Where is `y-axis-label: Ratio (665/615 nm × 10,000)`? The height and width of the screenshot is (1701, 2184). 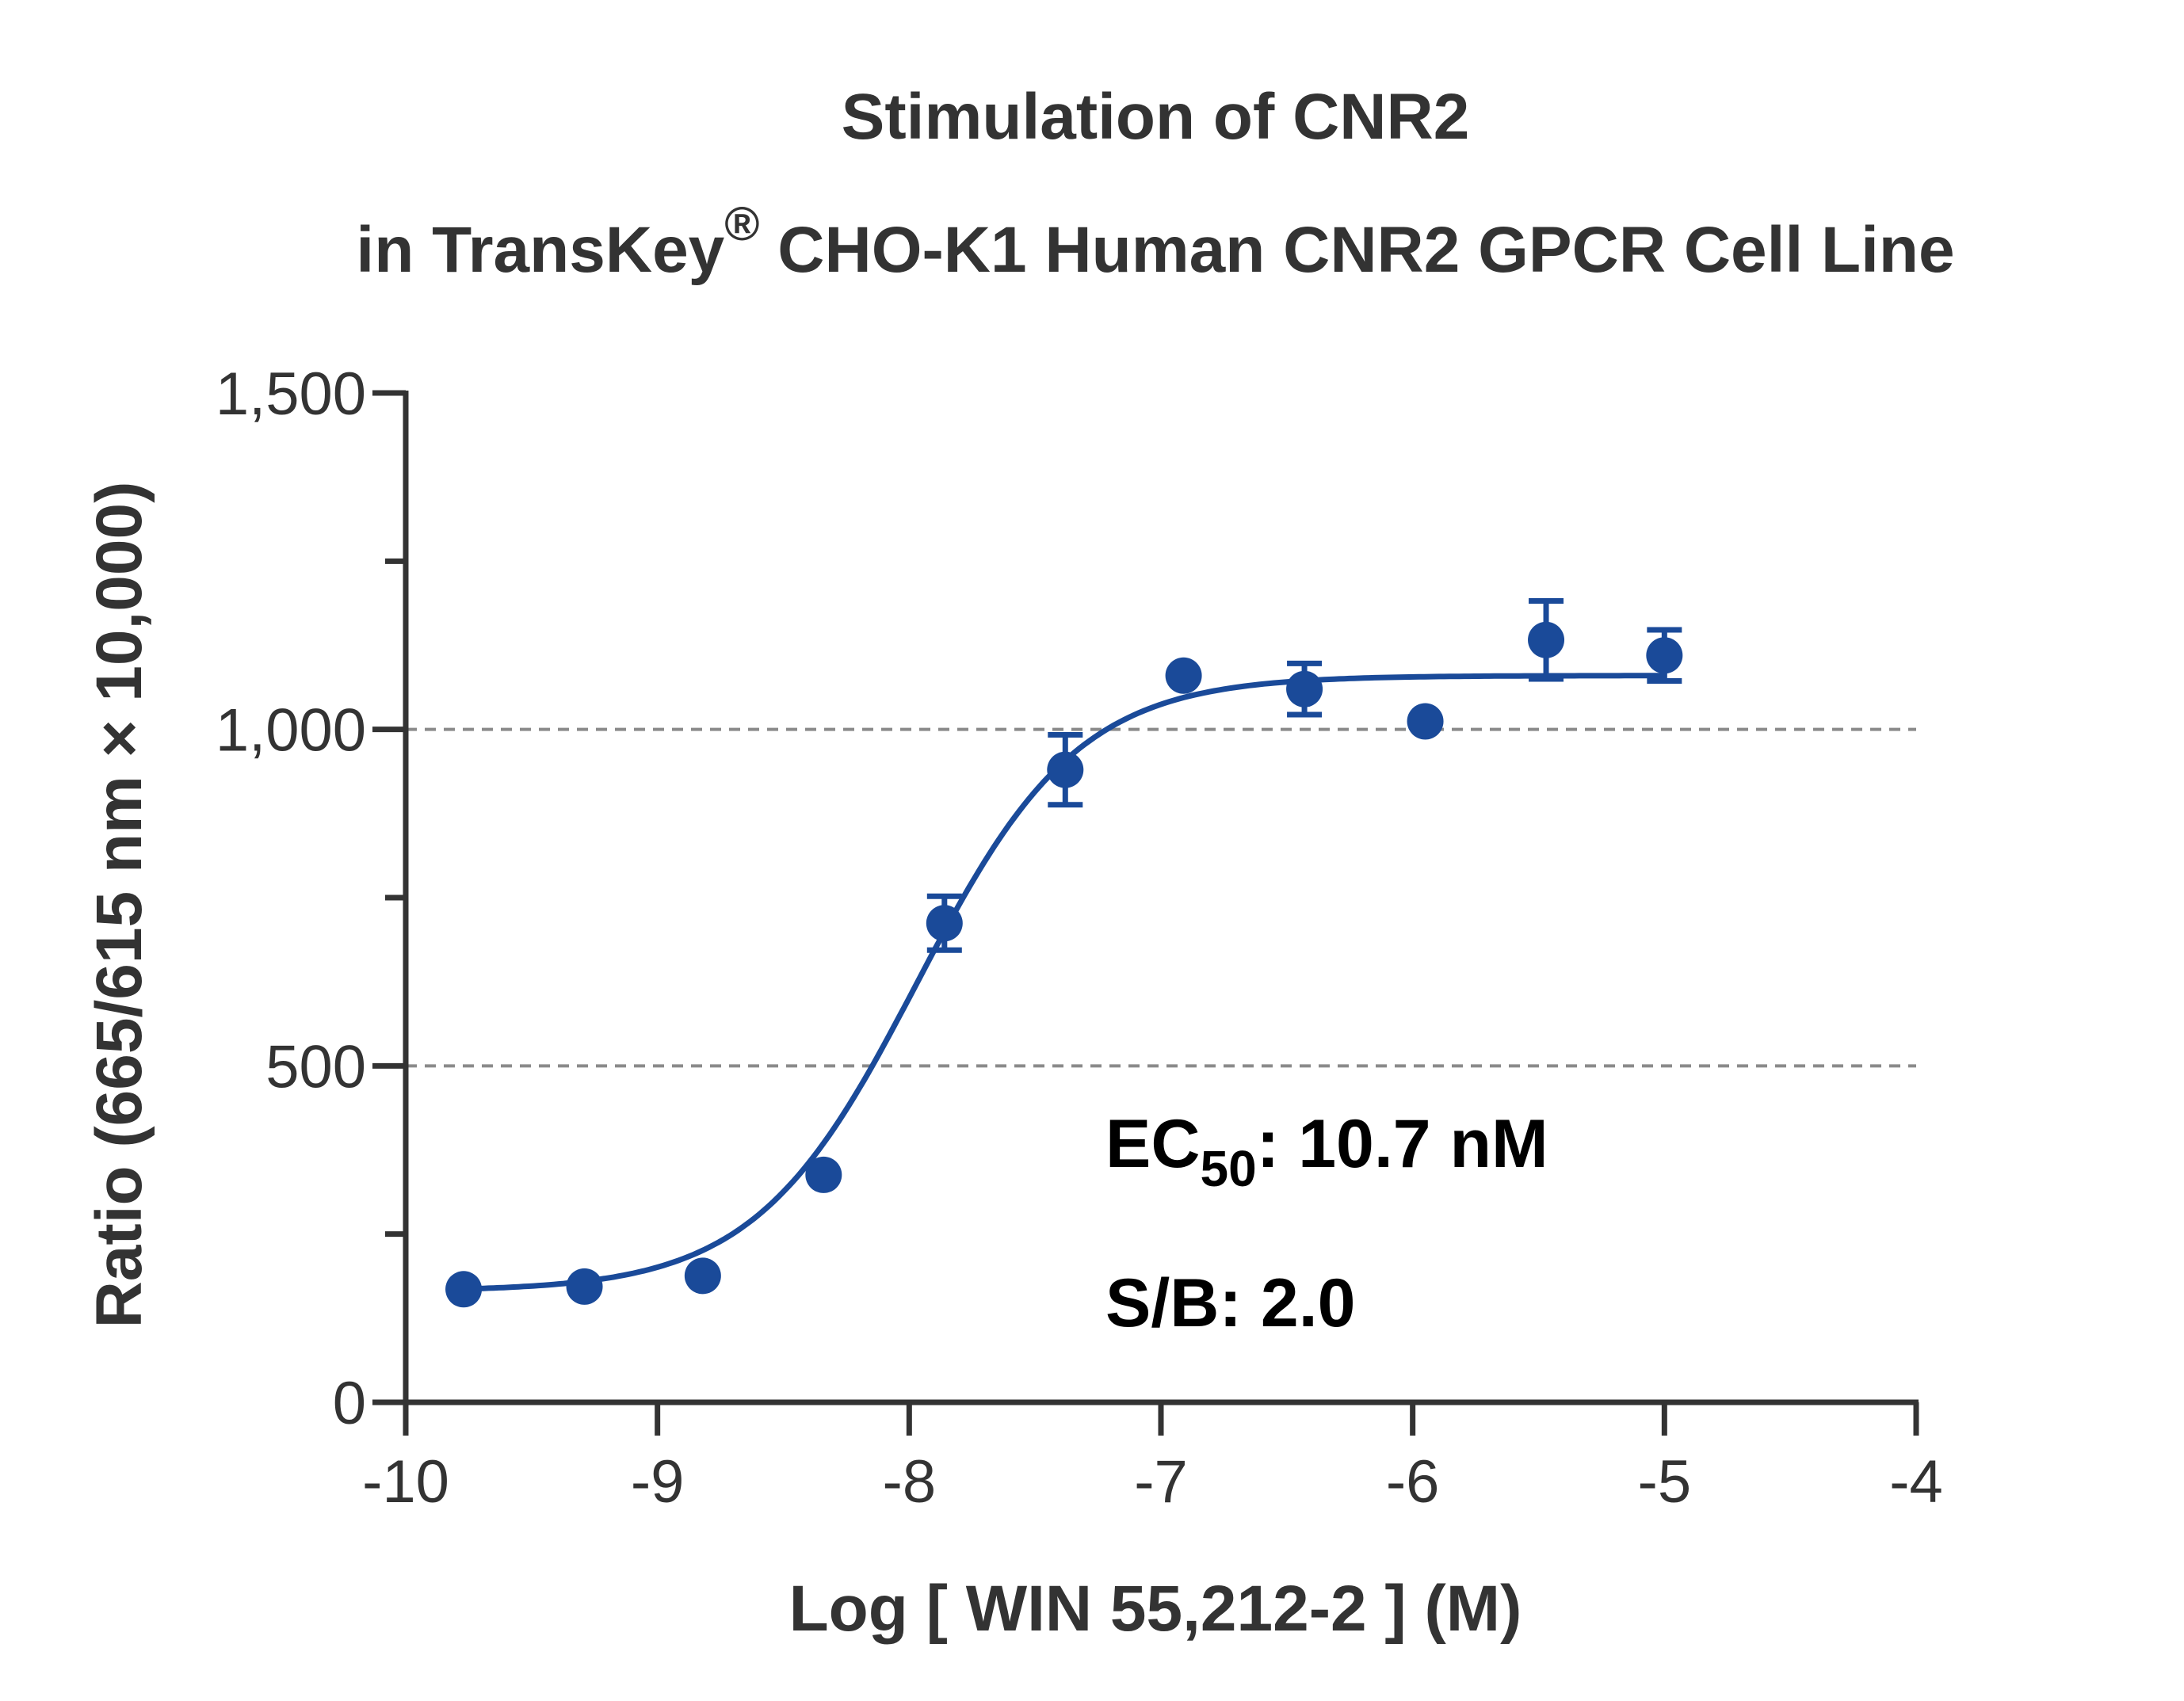 y-axis-label: Ratio (665/615 nm × 10,000) is located at coordinates (119, 905).